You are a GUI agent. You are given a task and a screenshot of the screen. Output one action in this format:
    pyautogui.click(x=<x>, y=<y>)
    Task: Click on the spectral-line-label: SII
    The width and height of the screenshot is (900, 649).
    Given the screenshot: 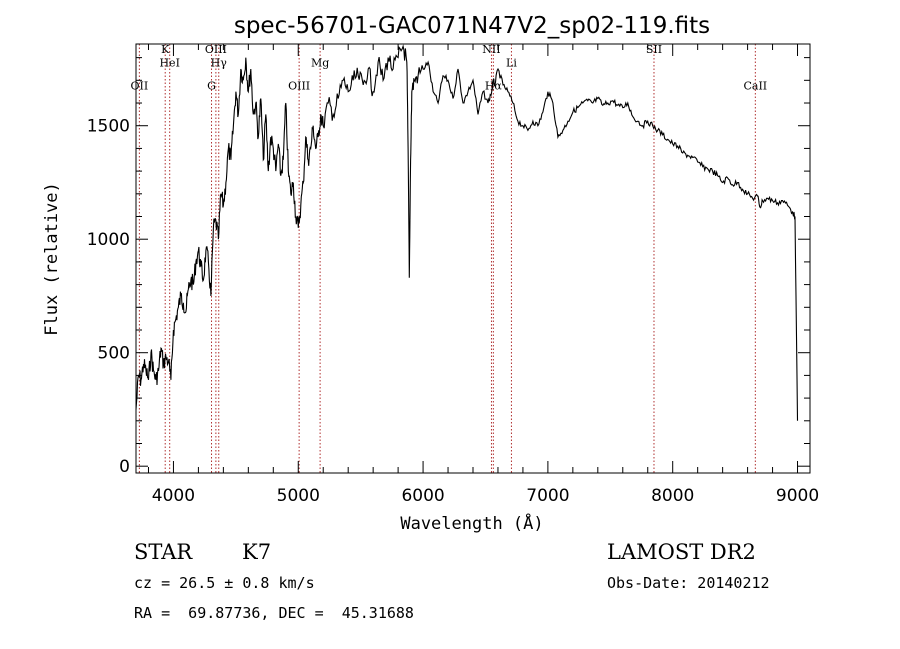 What is the action you would take?
    pyautogui.click(x=654, y=49)
    